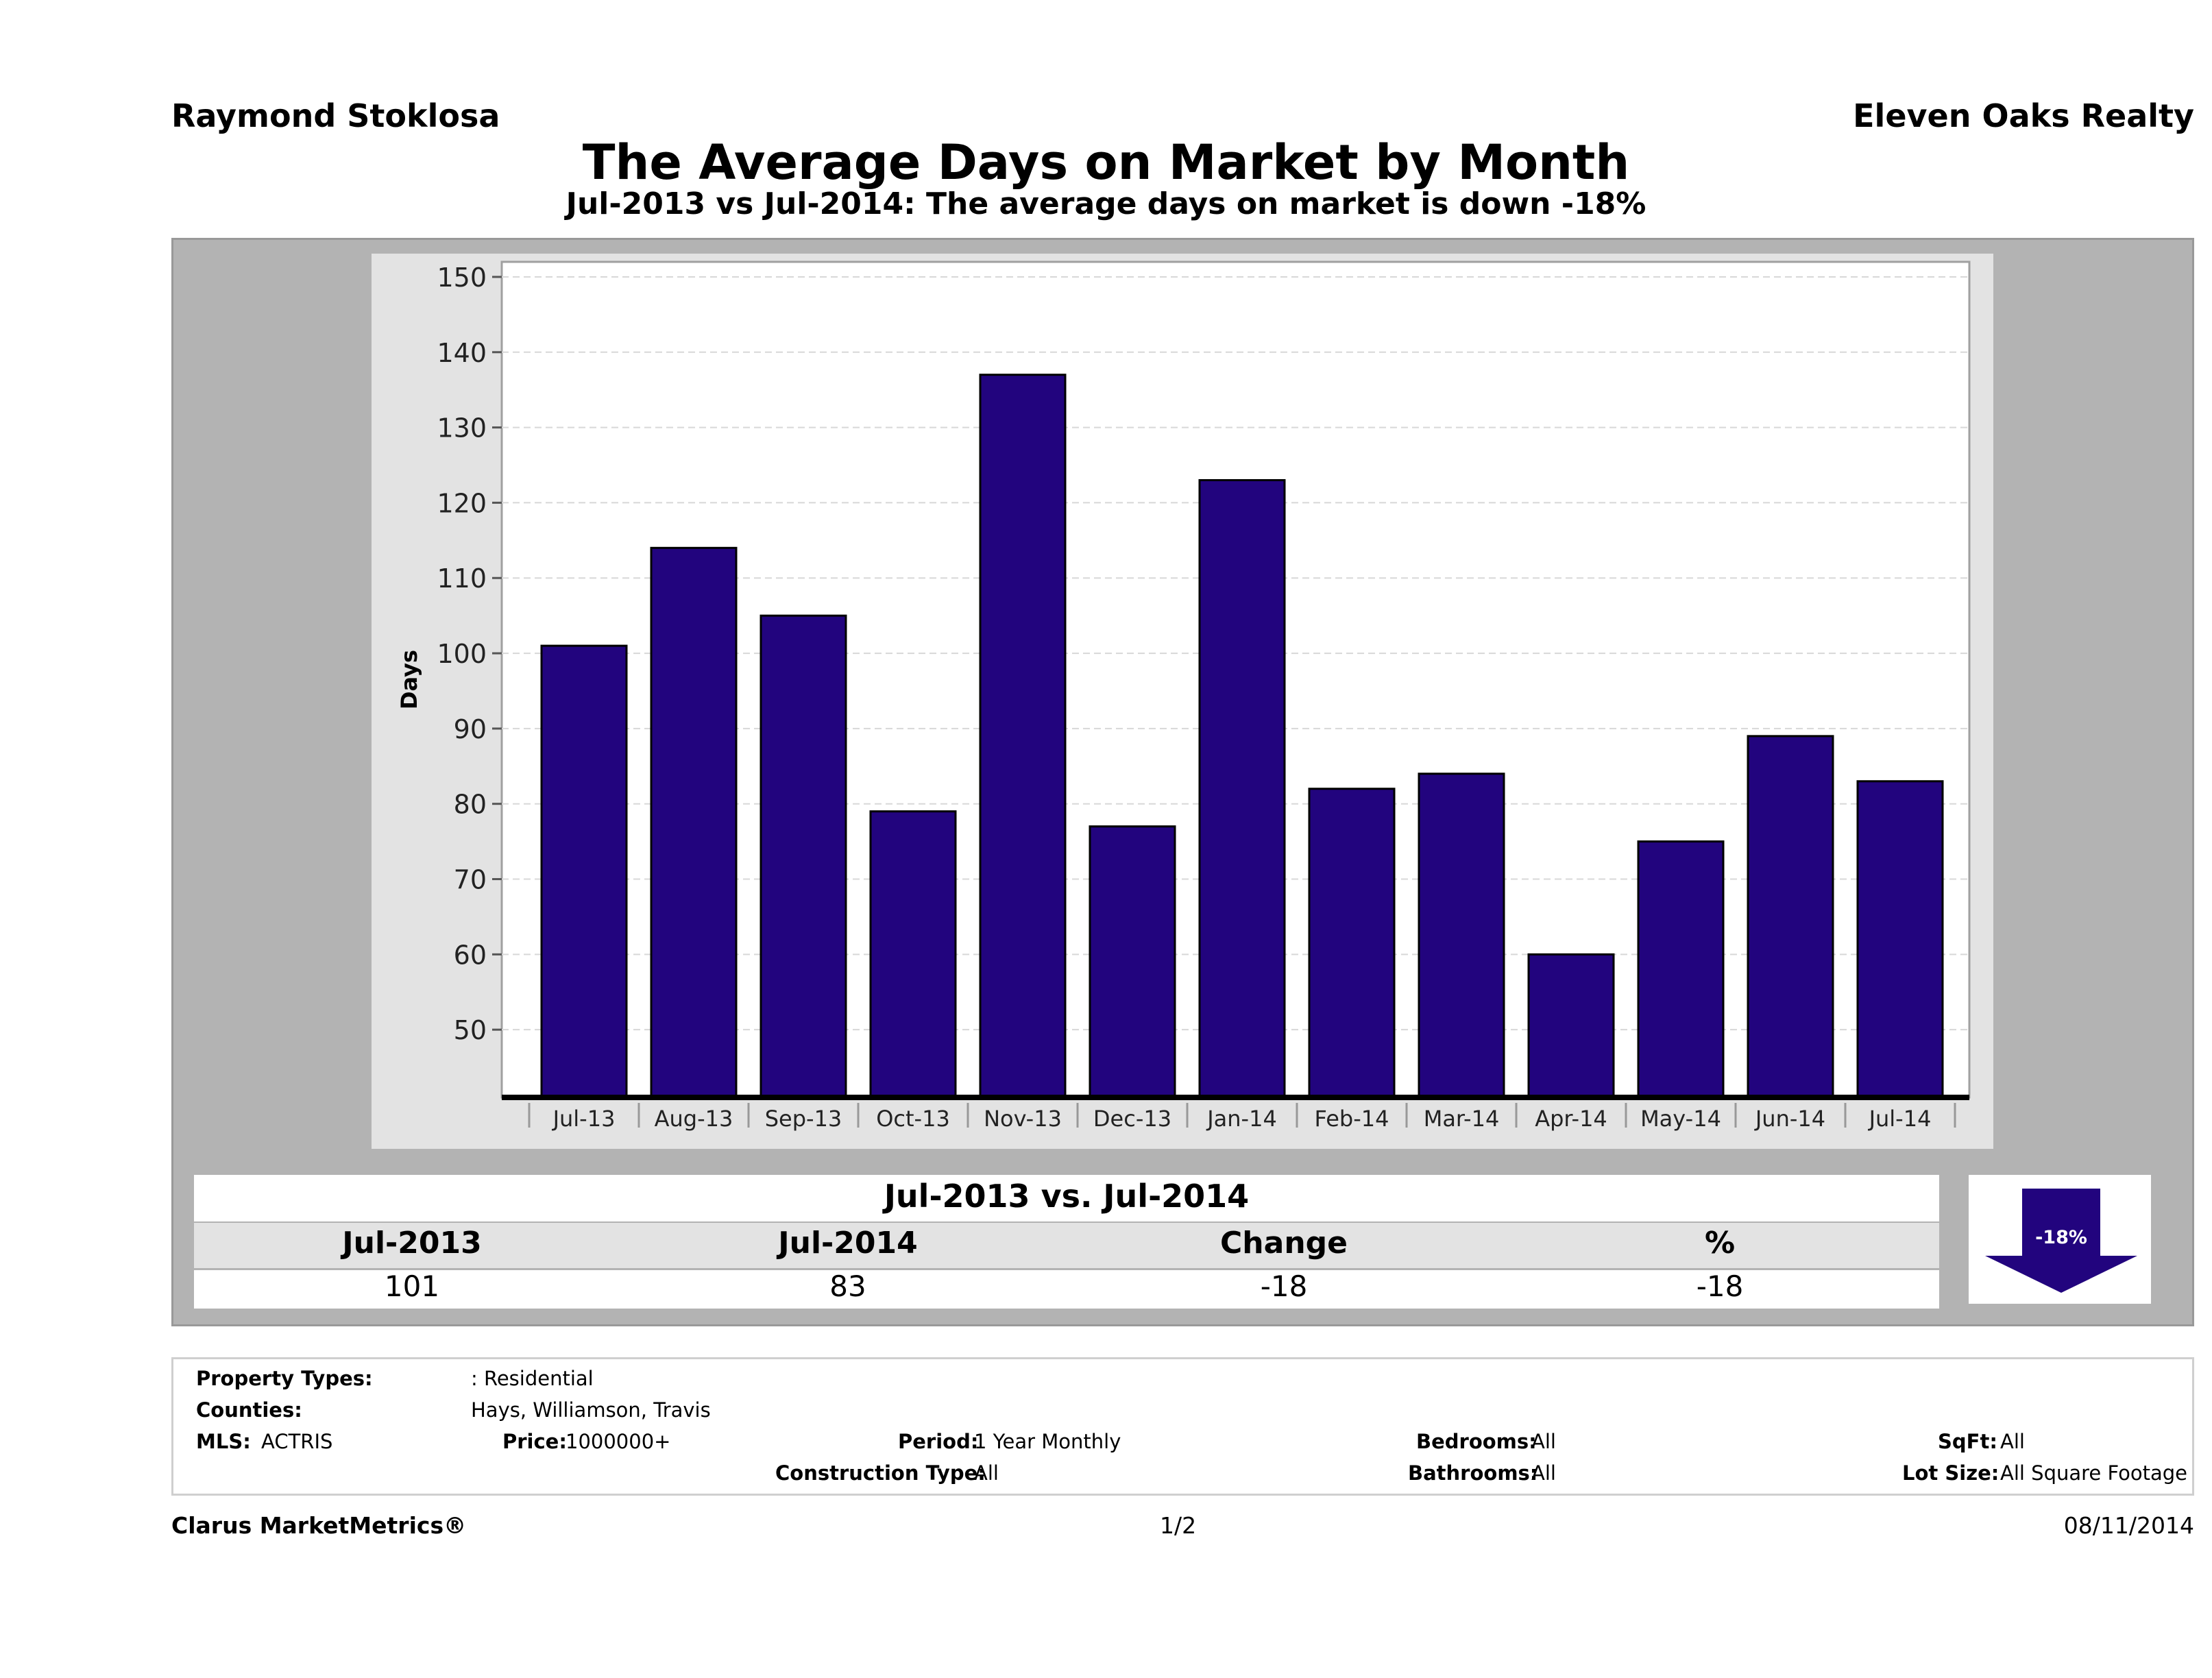 Image resolution: width=2212 pixels, height=1678 pixels. I want to click on counties-label: Counties:, so click(249, 1410).